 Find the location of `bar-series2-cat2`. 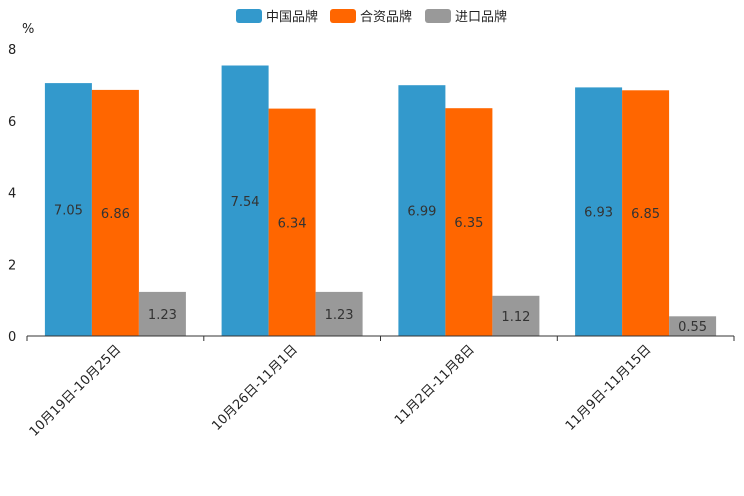

bar-series2-cat2 is located at coordinates (516, 315).